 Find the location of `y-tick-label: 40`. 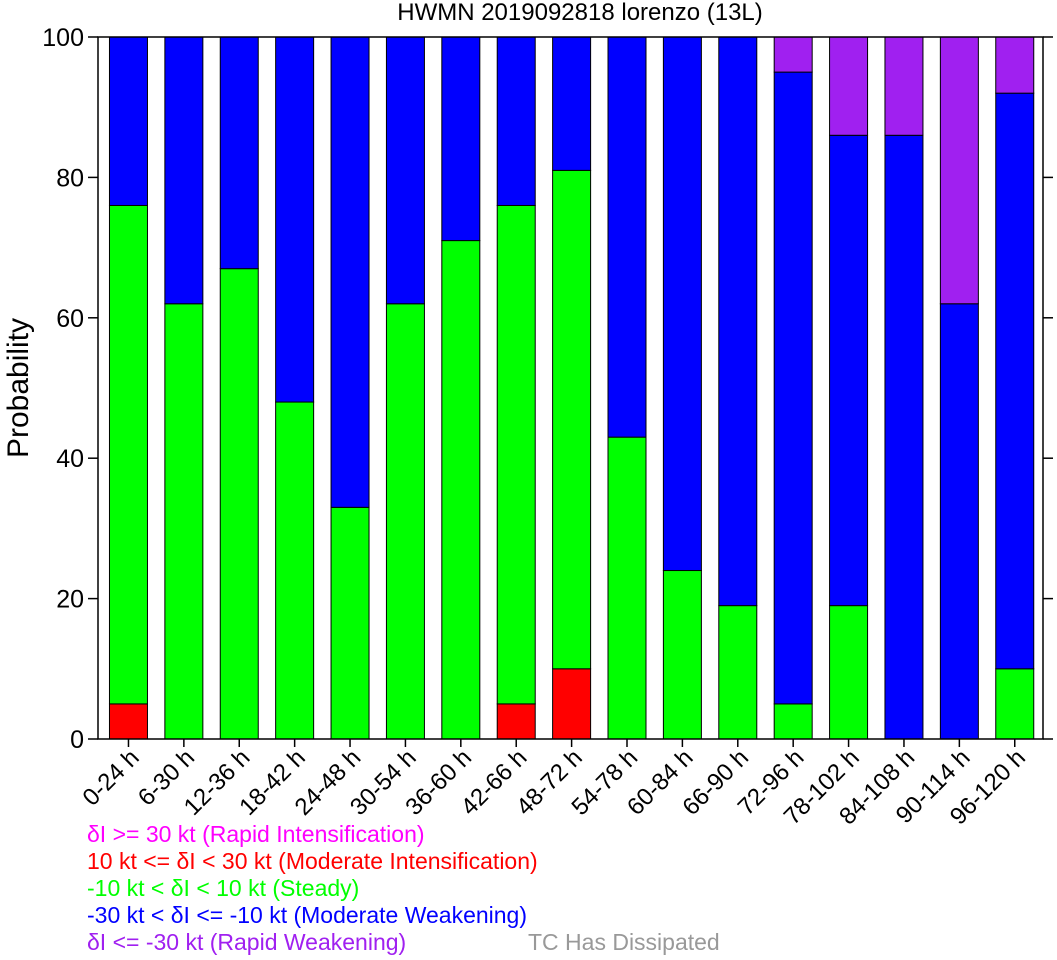

y-tick-label: 40 is located at coordinates (70, 459).